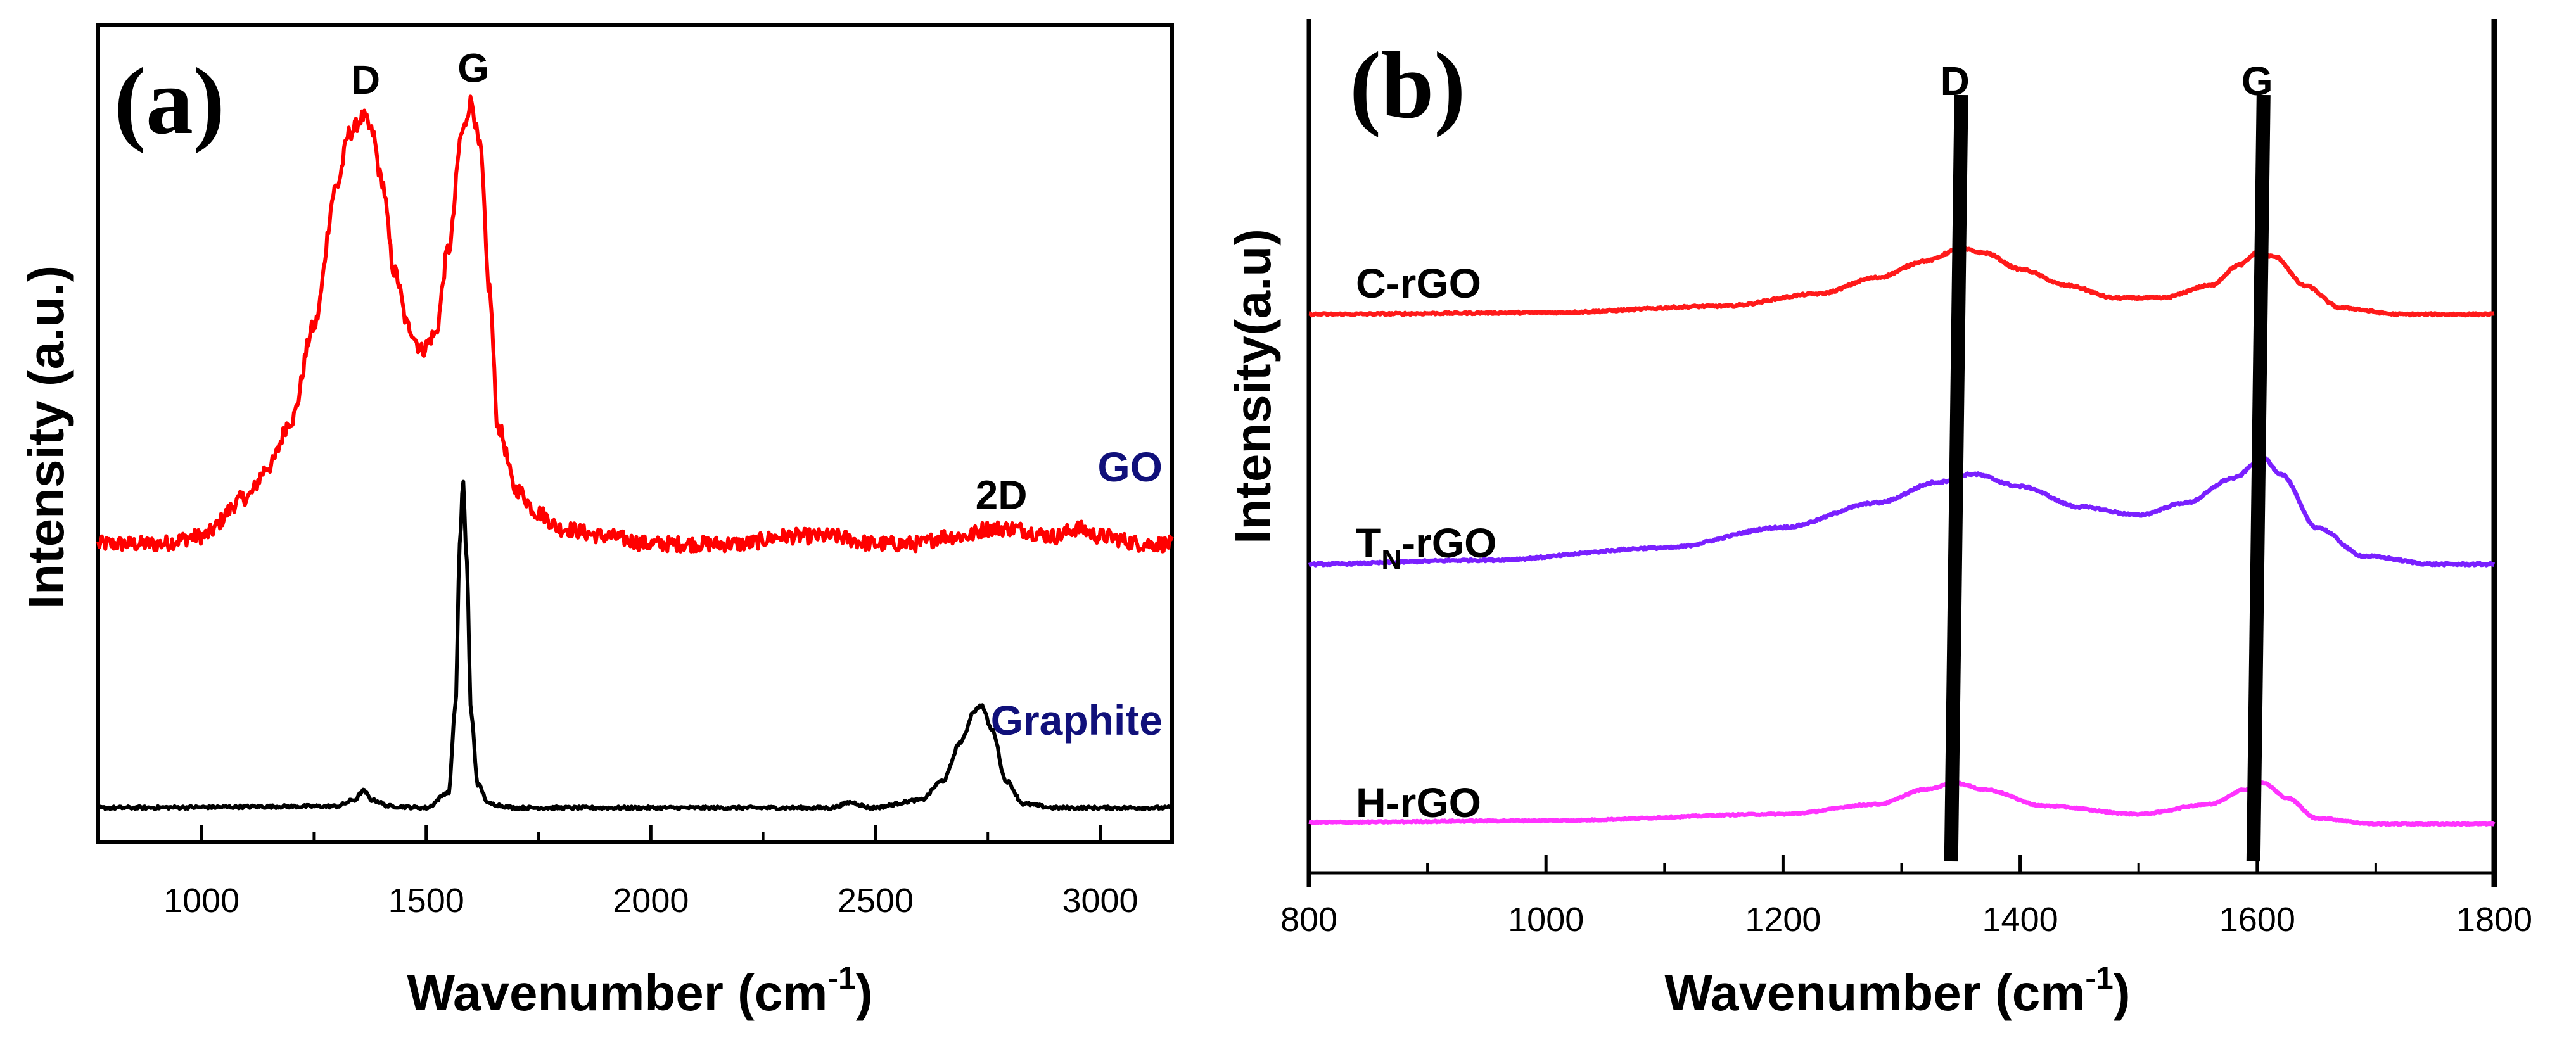 The image size is (2576, 1040). What do you see at coordinates (1902, 282) in the screenshot?
I see `series-line-c-rgo` at bounding box center [1902, 282].